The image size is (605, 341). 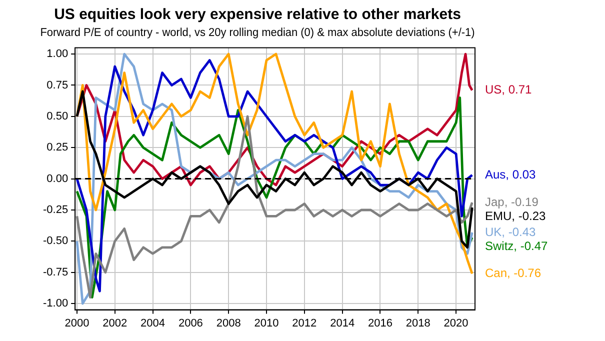 I want to click on y-tick-label: 0.75, so click(x=57, y=85).